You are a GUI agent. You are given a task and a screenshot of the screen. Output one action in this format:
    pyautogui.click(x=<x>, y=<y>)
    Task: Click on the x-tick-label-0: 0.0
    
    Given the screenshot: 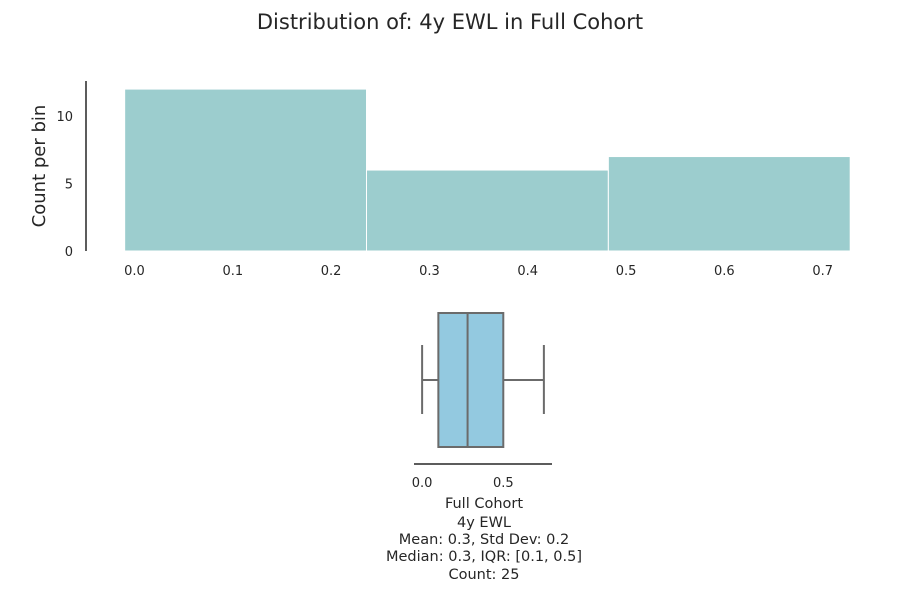 What is the action you would take?
    pyautogui.click(x=134, y=271)
    